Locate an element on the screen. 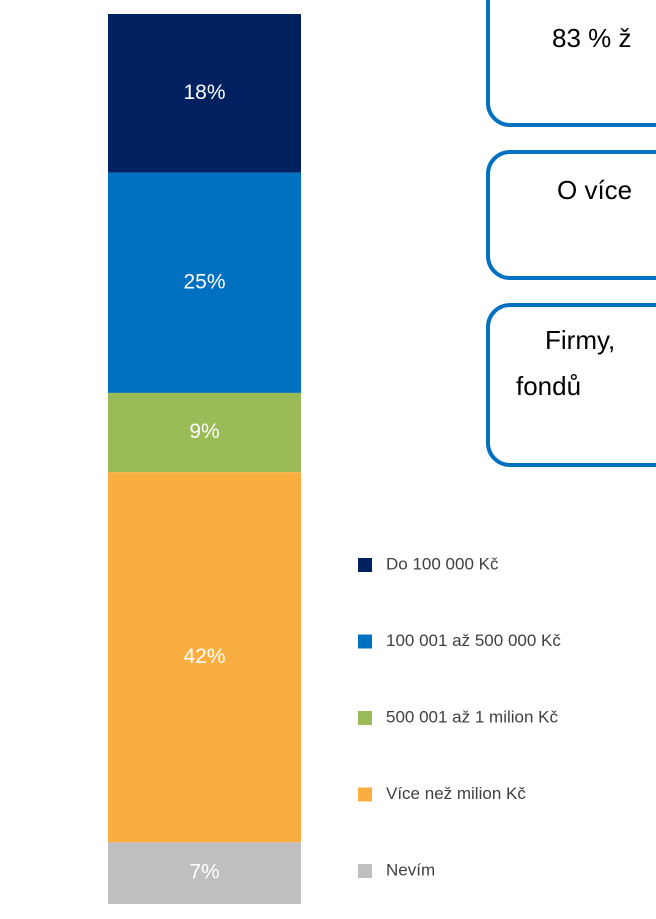  legend-label: 500 001 až 1 milion Kč is located at coordinates (472, 716).